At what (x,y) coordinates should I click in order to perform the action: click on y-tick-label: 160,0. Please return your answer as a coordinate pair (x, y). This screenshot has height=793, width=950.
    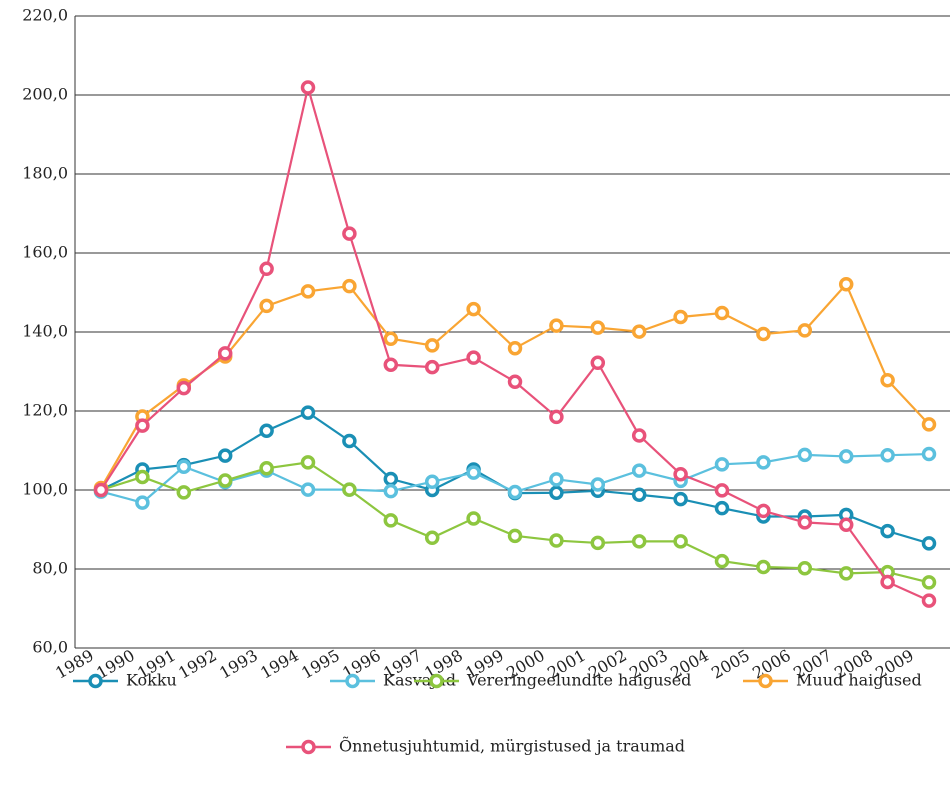
    Looking at the image, I should click on (45, 252).